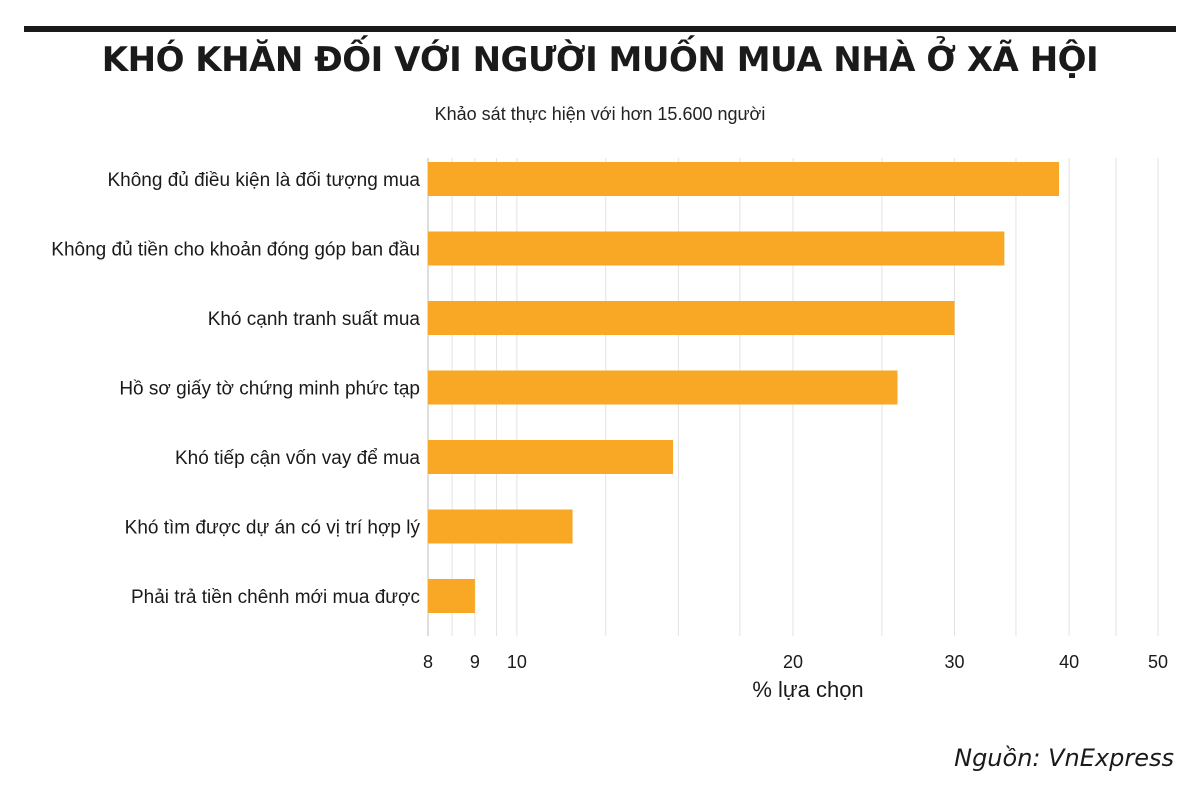  What do you see at coordinates (1064, 758) in the screenshot?
I see `source-note: Nguồn: VnExpress` at bounding box center [1064, 758].